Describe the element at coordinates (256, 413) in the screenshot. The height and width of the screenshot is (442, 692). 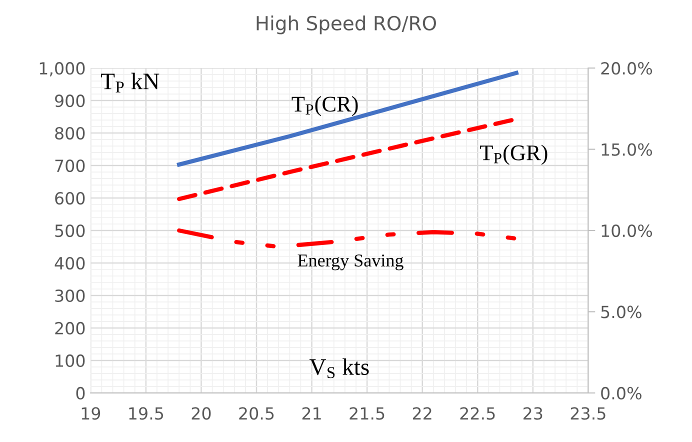
I see `x-tick-label: 20.5` at that location.